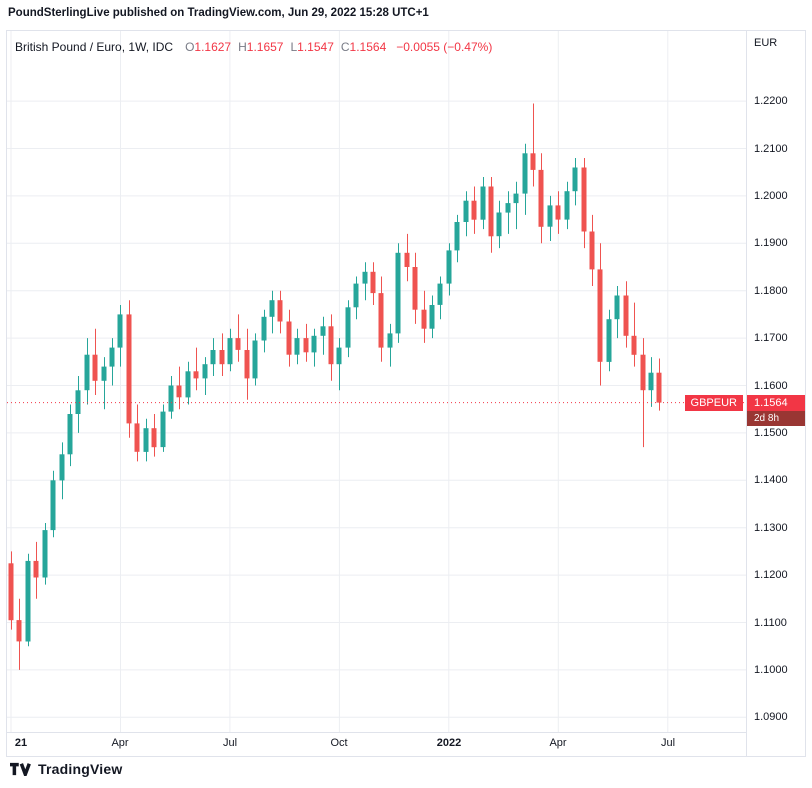  What do you see at coordinates (771, 386) in the screenshot?
I see `price-tick-label: 1.1600` at bounding box center [771, 386].